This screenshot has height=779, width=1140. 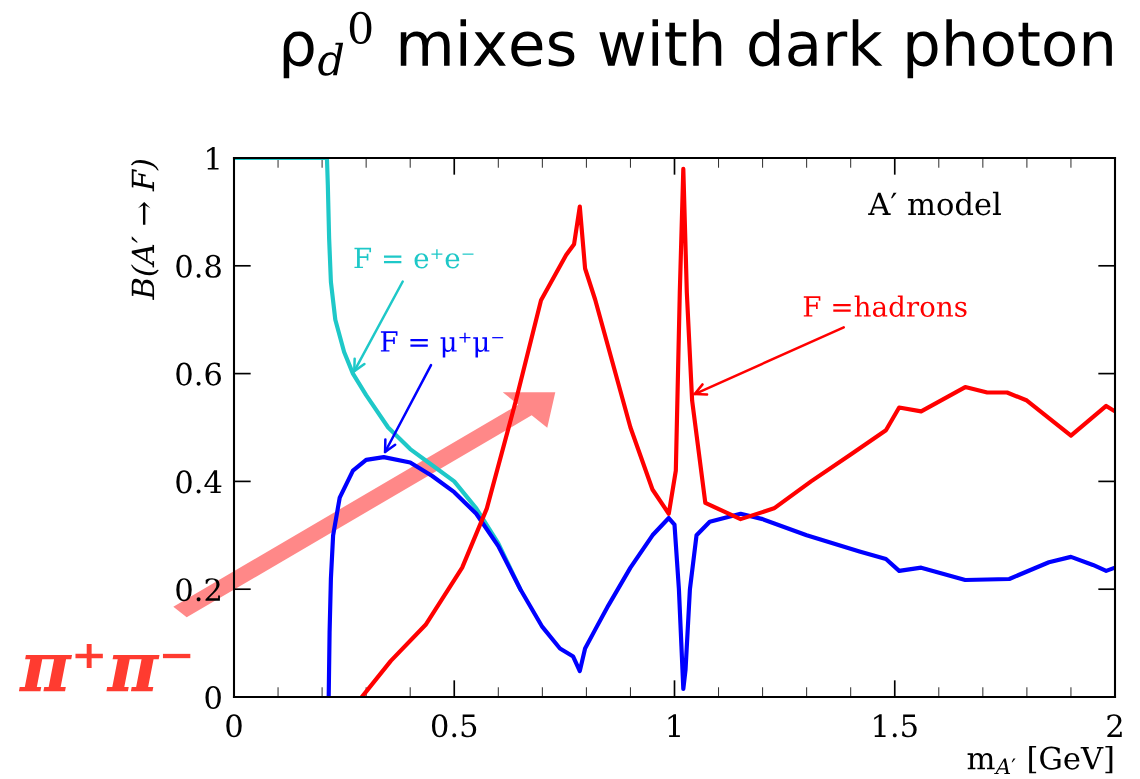 I want to click on x-tick-label: 0, so click(x=234, y=726).